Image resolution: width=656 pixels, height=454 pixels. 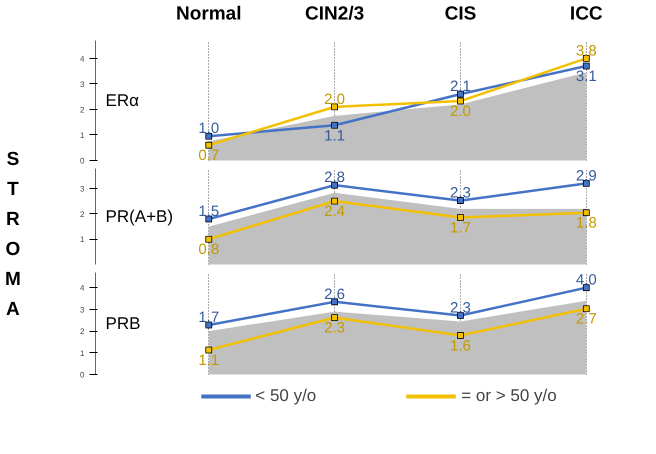 I want to click on text: ERα, so click(x=123, y=100).